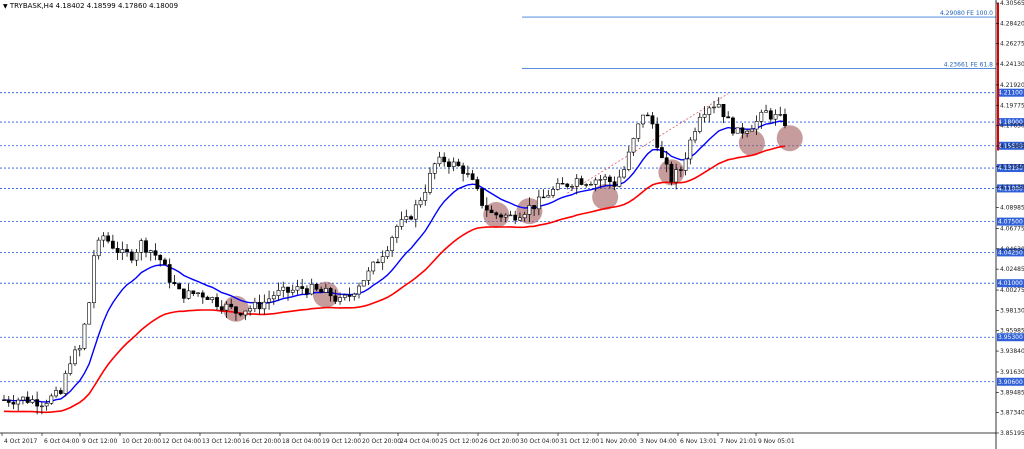 The image size is (1024, 449). What do you see at coordinates (698, 441) in the screenshot?
I see `x-tick-label: 6 Nov 13:01` at bounding box center [698, 441].